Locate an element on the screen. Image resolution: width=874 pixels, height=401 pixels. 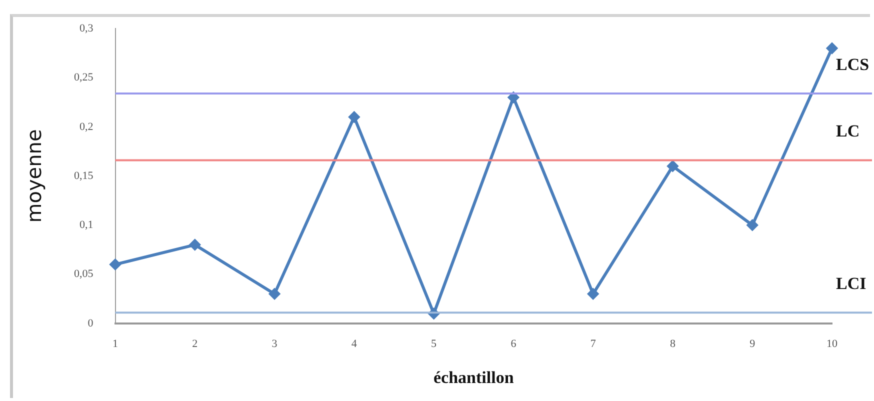
ref-line-label: LCI is located at coordinates (851, 283).